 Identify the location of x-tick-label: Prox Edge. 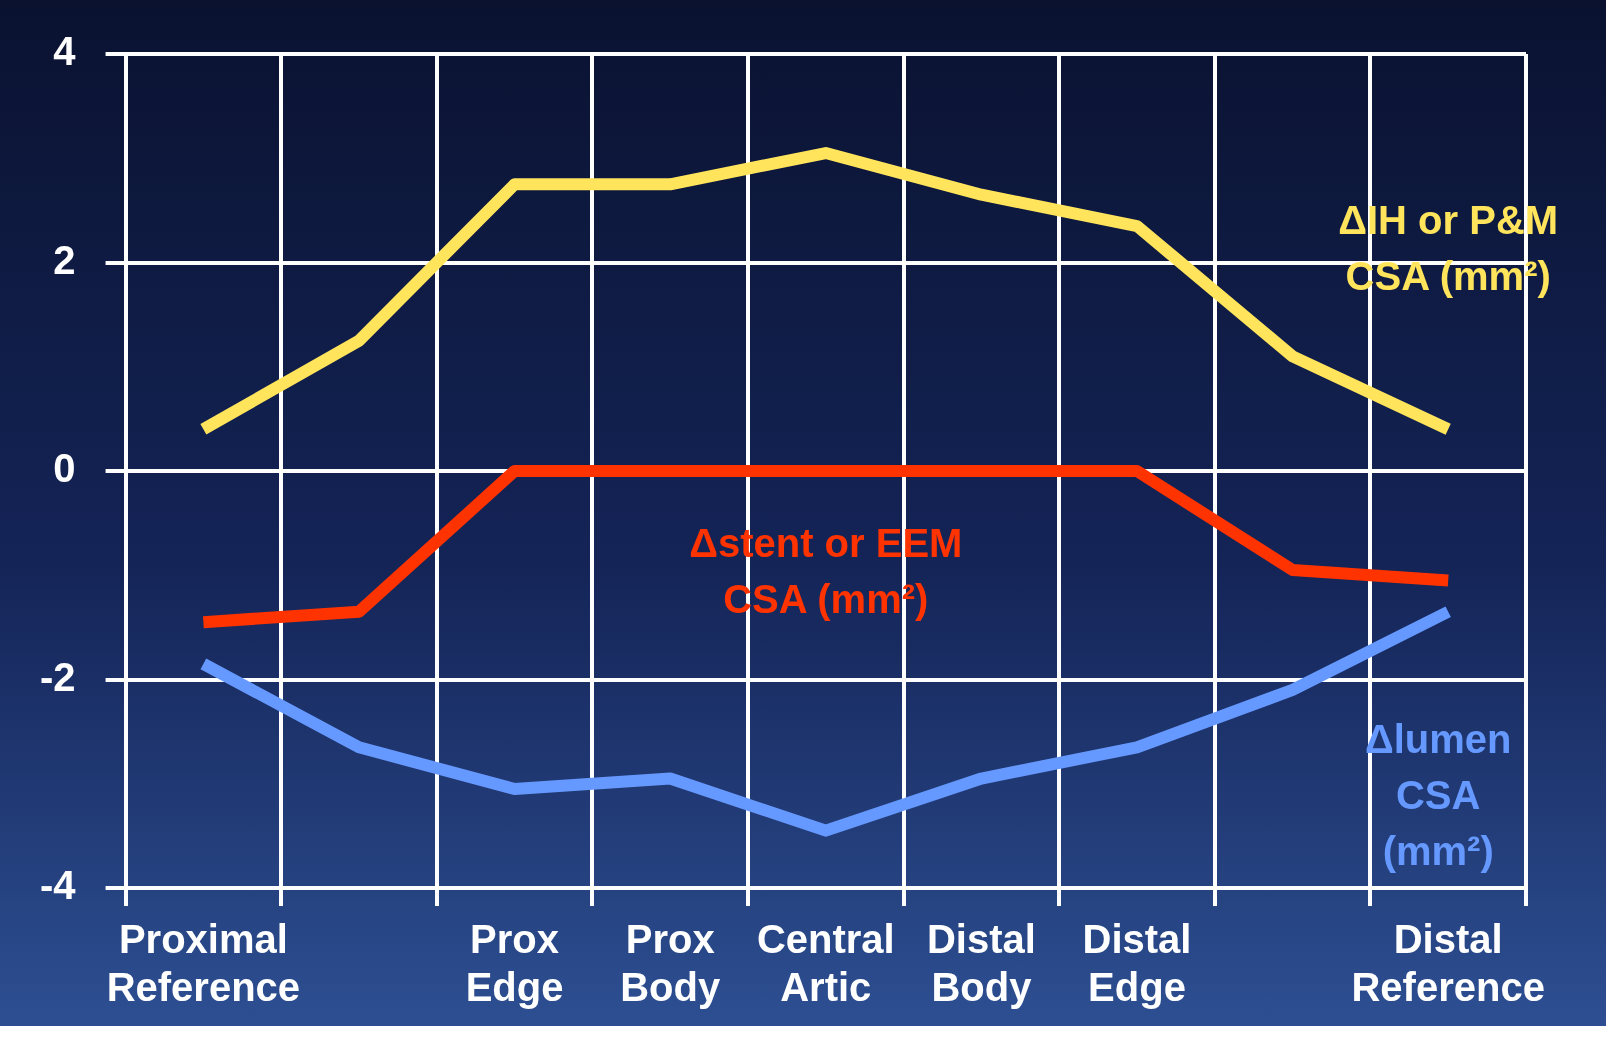
(514, 963).